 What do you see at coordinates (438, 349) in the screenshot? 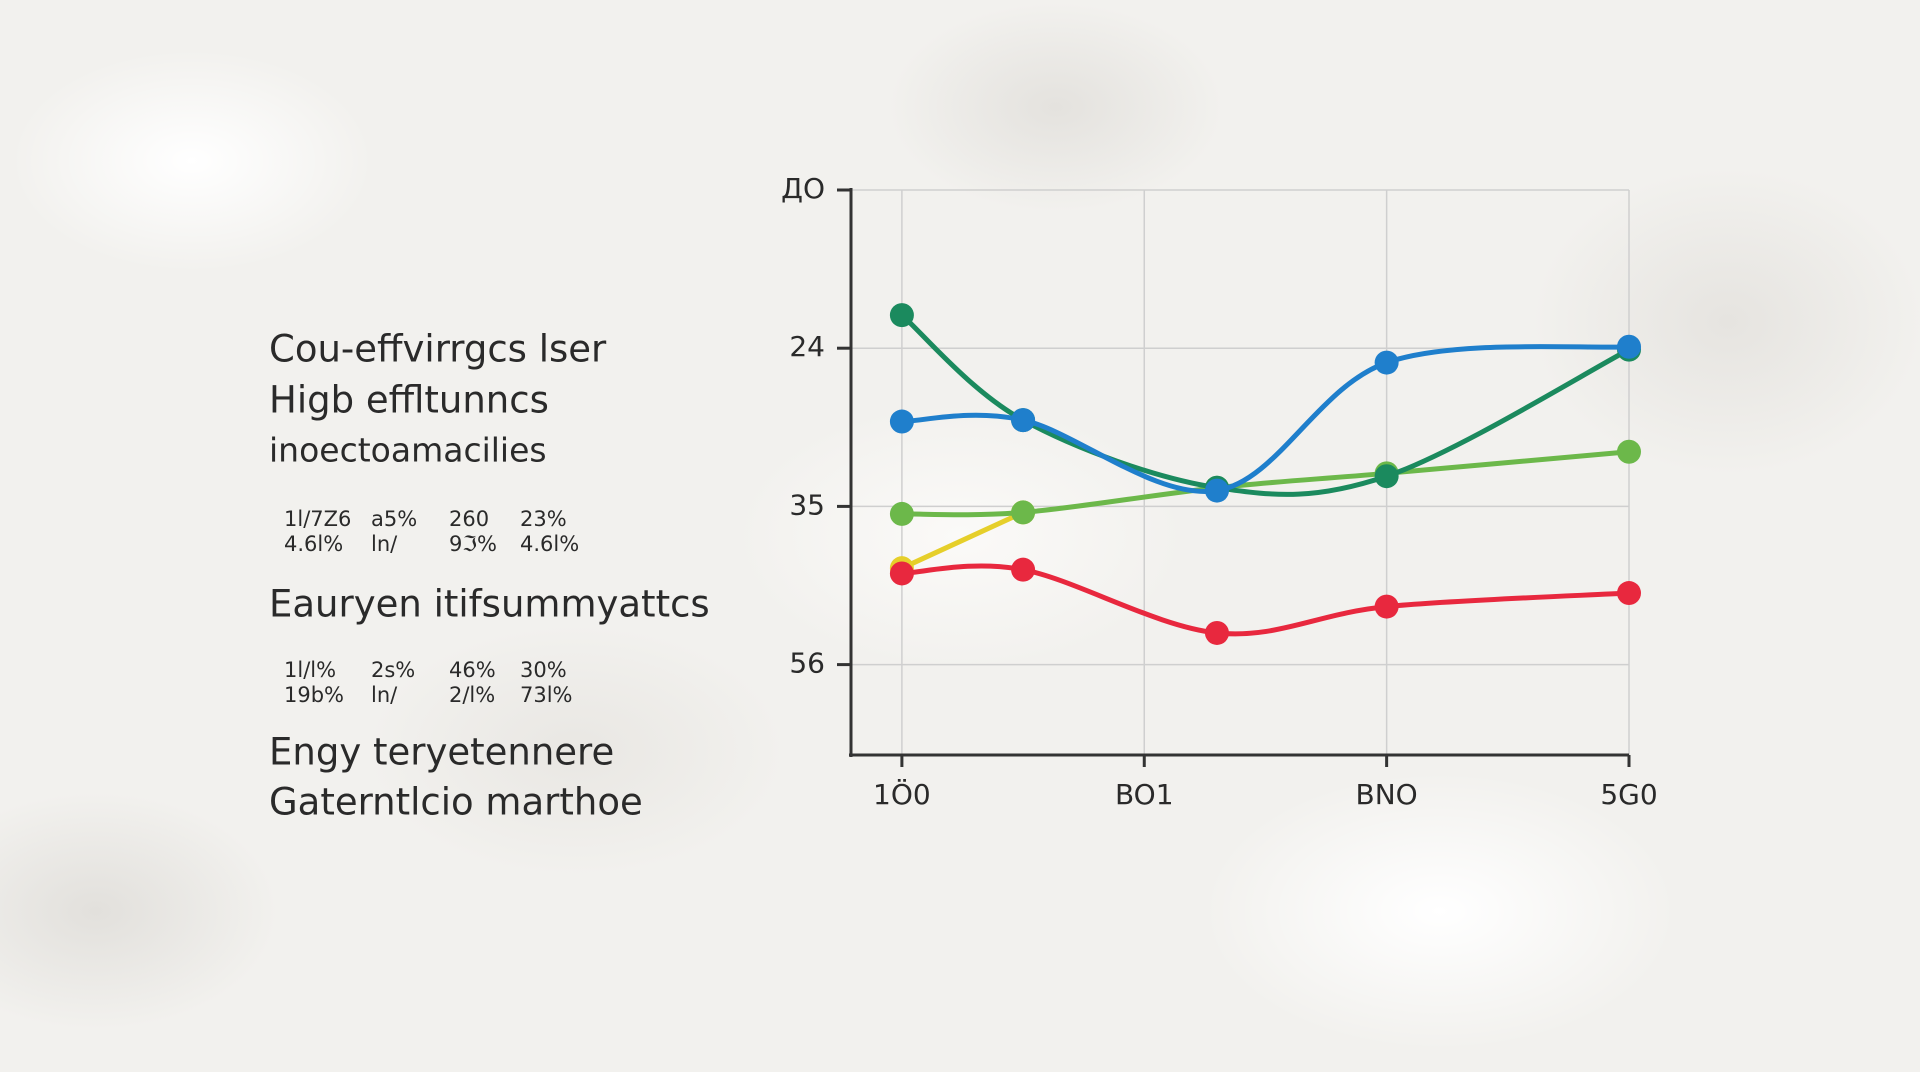
I see `headline: Cou-effvirrgcs lser` at bounding box center [438, 349].